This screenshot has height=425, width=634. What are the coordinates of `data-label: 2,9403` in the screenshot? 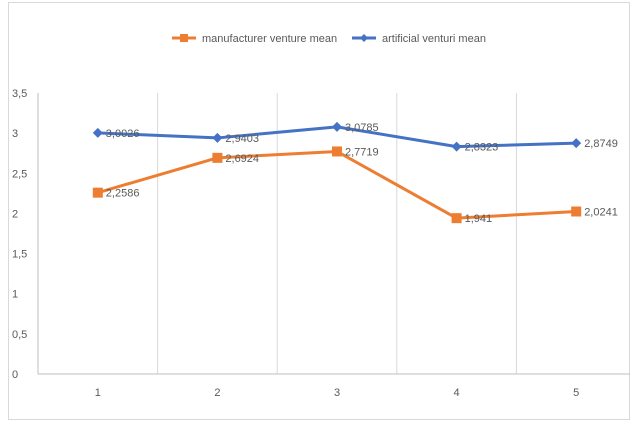 It's located at (242, 139).